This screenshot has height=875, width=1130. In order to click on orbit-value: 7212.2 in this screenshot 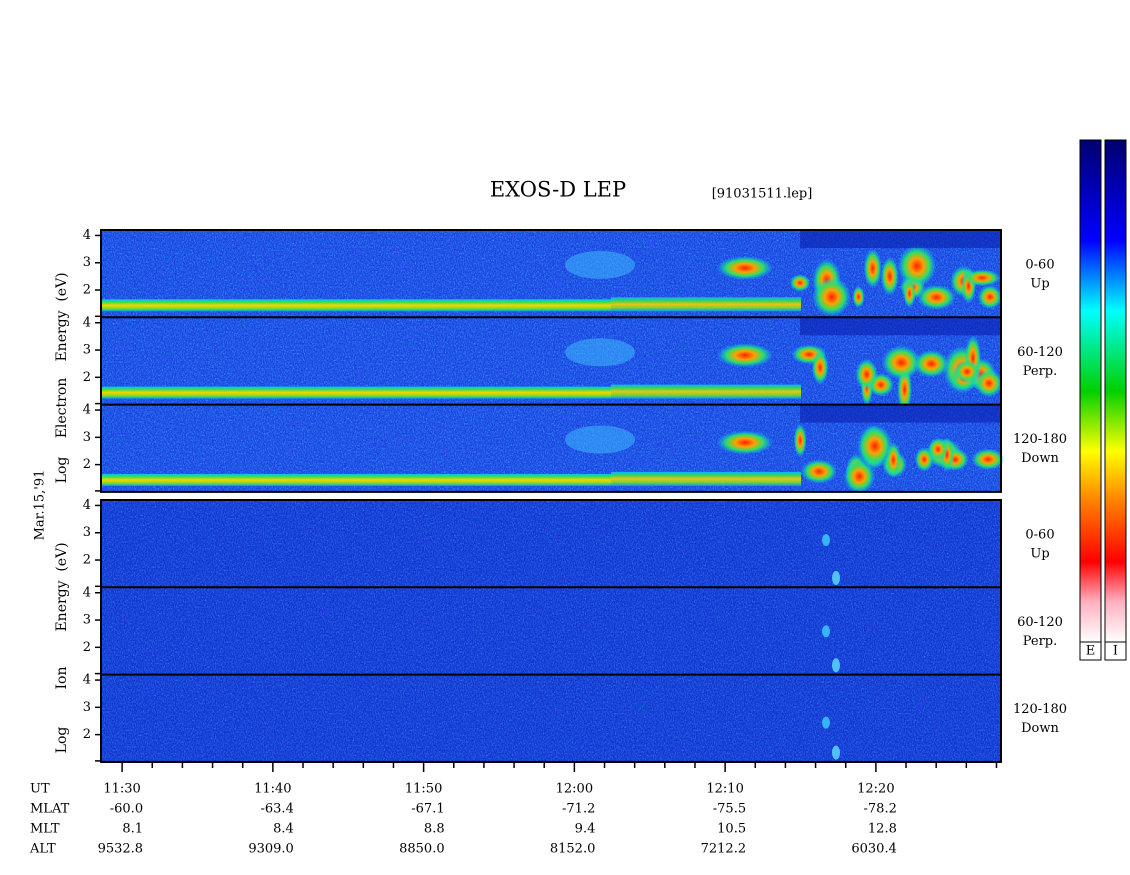, I will do `click(724, 849)`.